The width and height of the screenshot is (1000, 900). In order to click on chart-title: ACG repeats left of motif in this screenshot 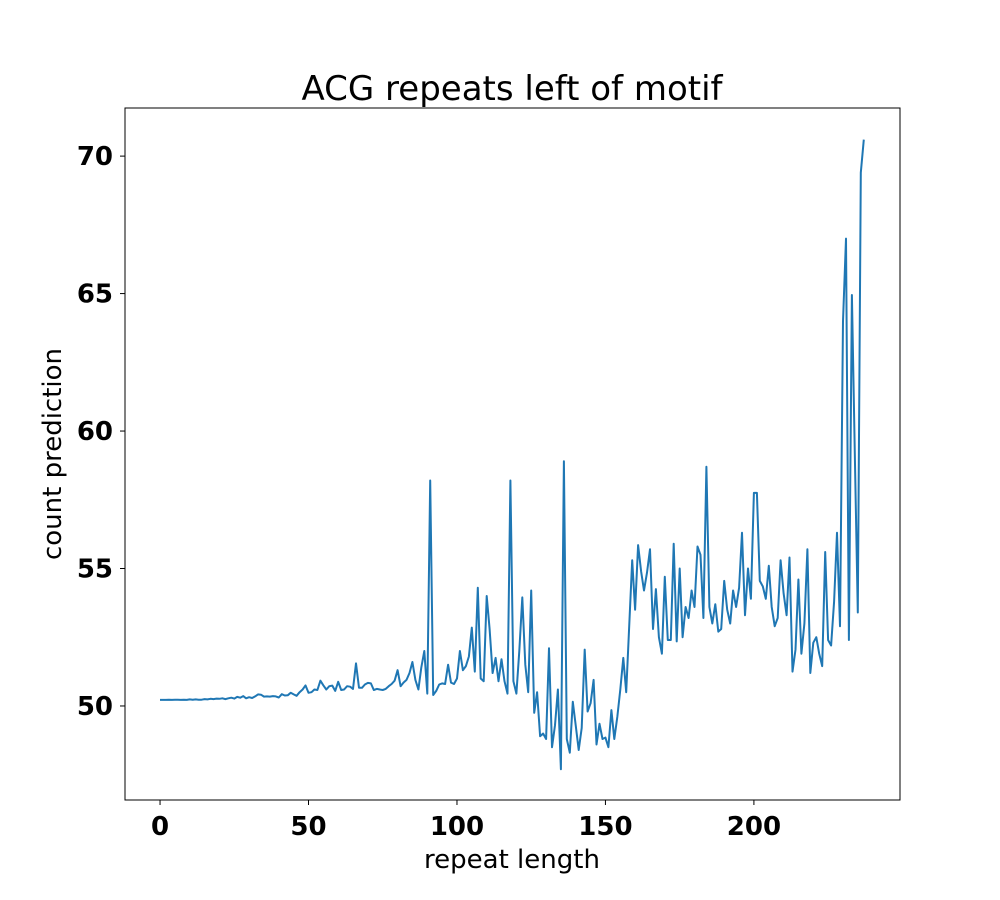, I will do `click(512, 89)`.